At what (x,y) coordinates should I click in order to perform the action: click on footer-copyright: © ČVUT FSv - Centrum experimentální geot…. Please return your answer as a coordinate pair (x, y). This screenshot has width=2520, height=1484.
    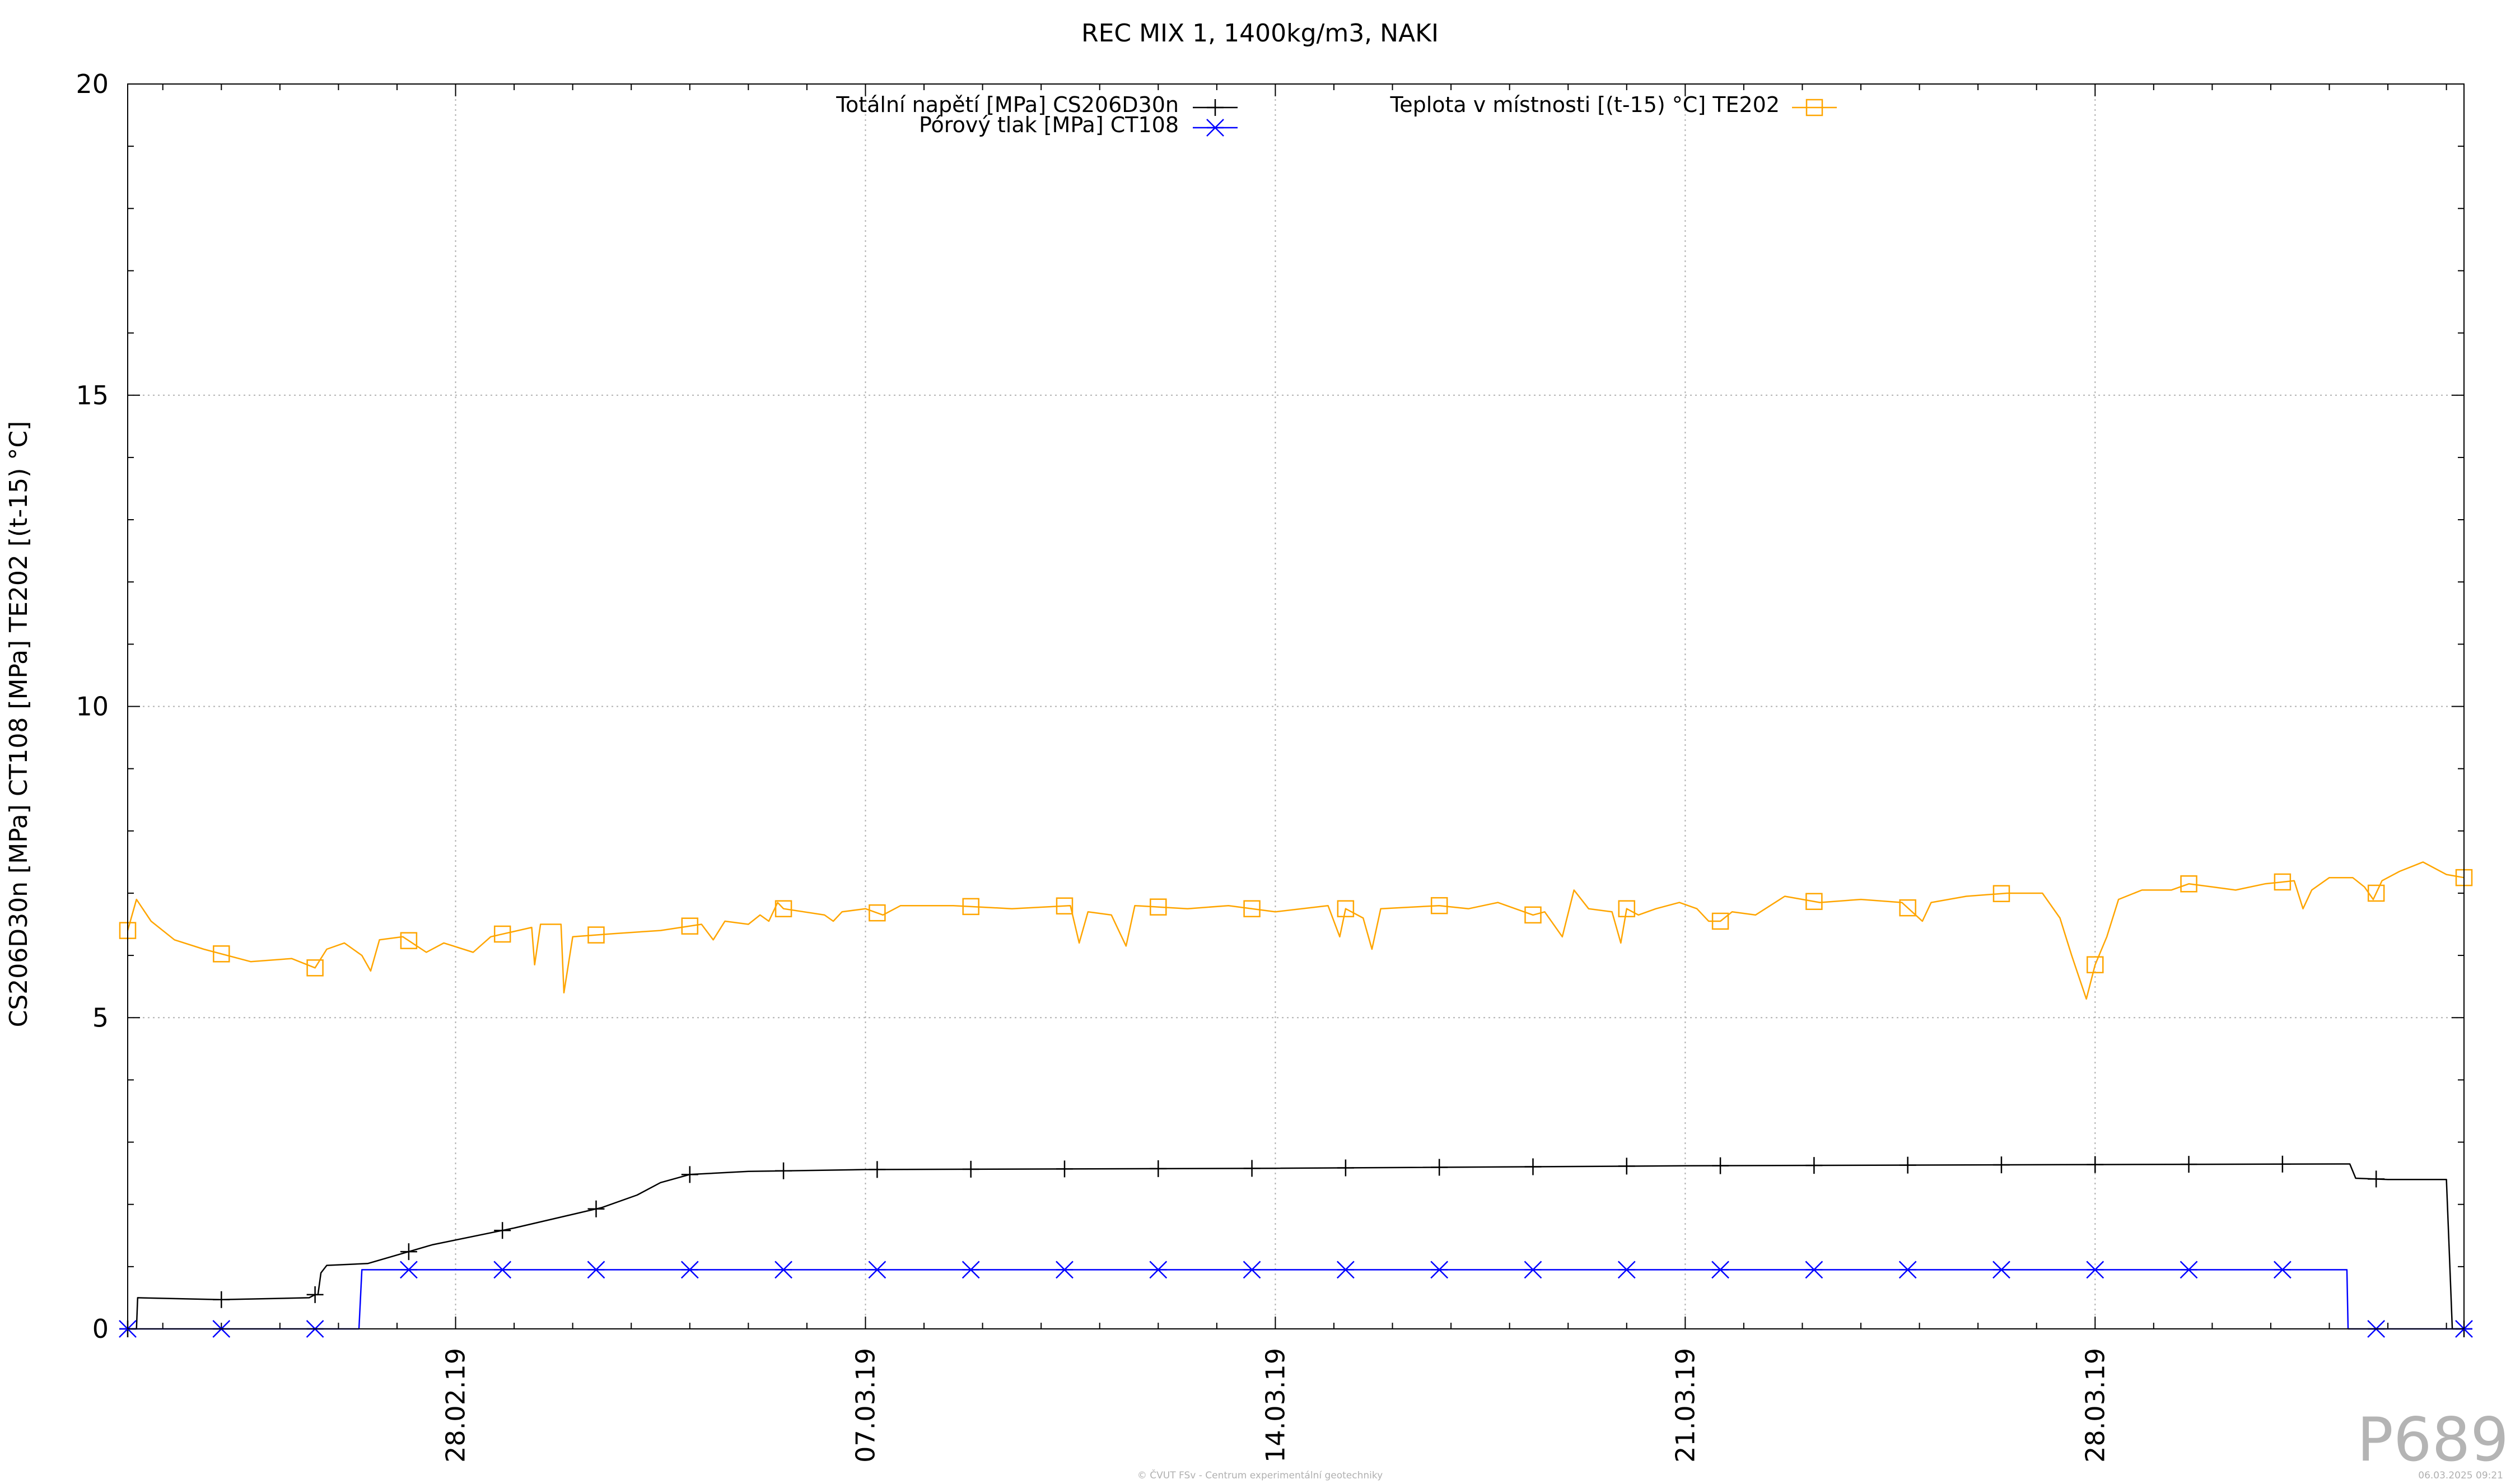
    Looking at the image, I should click on (1260, 1475).